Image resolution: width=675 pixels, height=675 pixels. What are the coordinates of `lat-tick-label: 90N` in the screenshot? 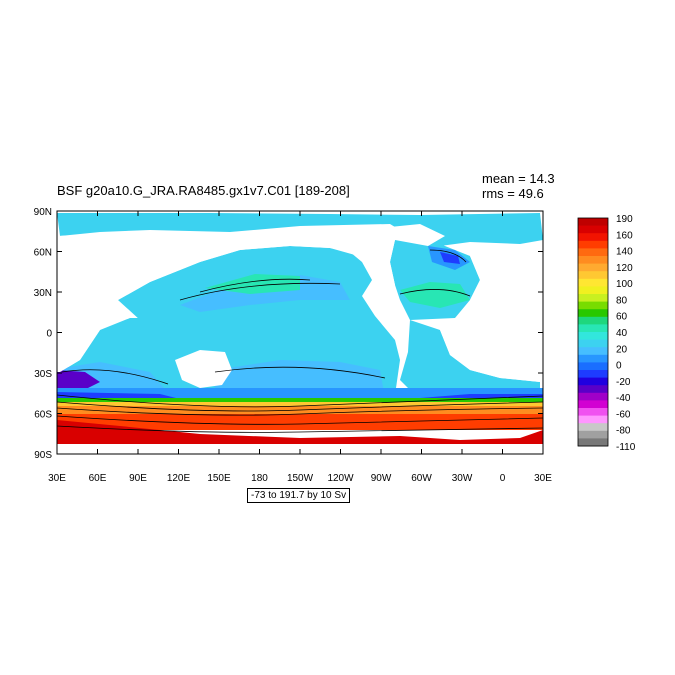 It's located at (43, 212).